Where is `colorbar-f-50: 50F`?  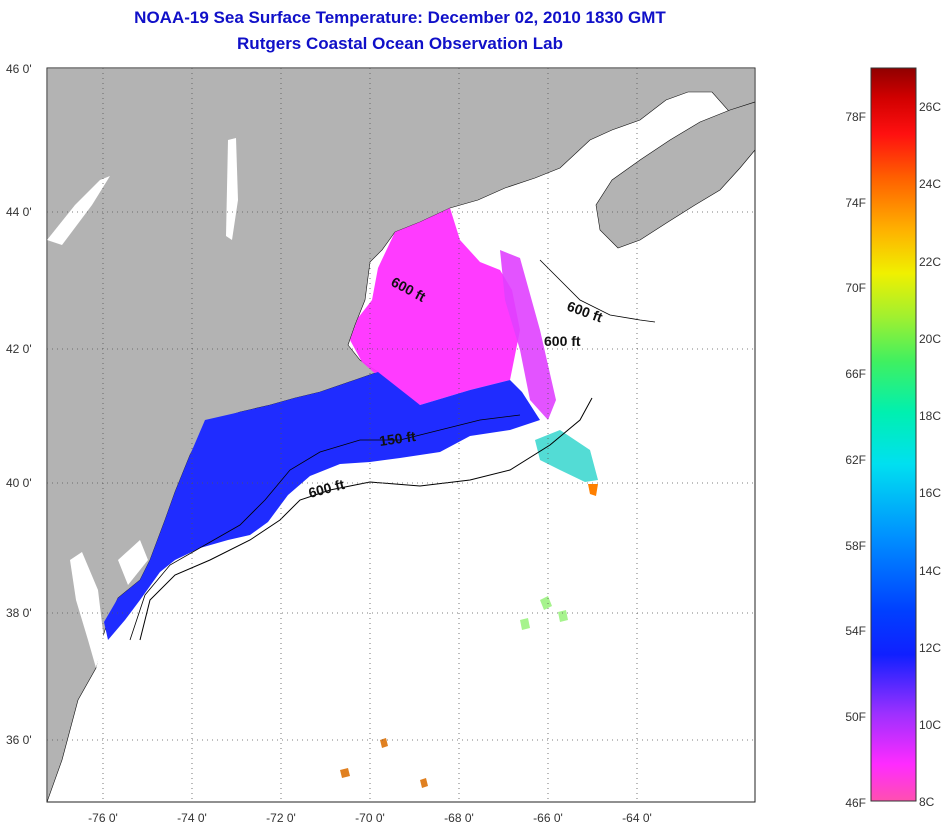
colorbar-f-50: 50F is located at coordinates (855, 717).